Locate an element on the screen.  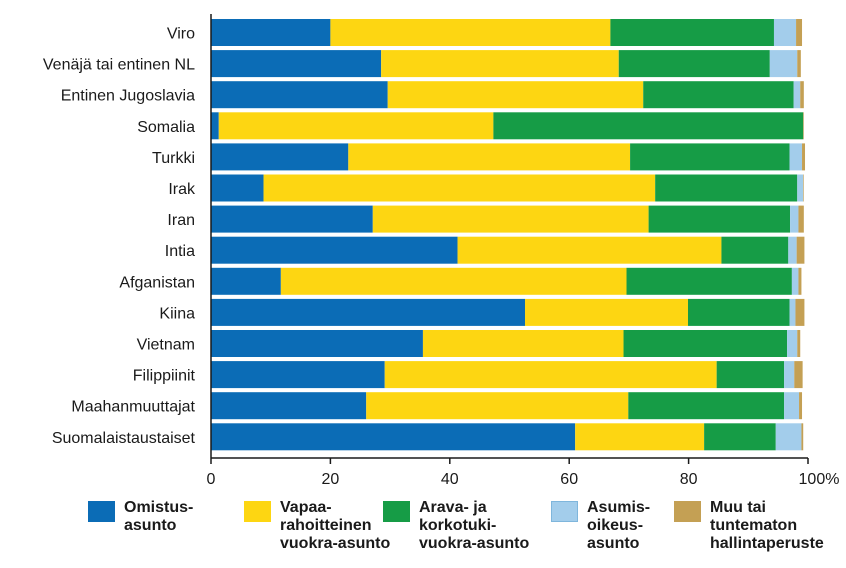
category-label: Irak is located at coordinates (182, 189).